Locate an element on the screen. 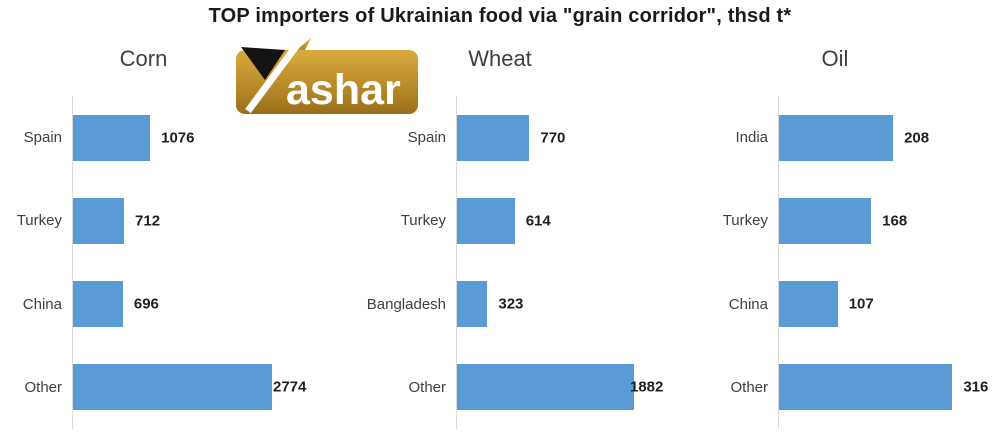 The height and width of the screenshot is (444, 1000). category-label: India is located at coordinates (751, 138).